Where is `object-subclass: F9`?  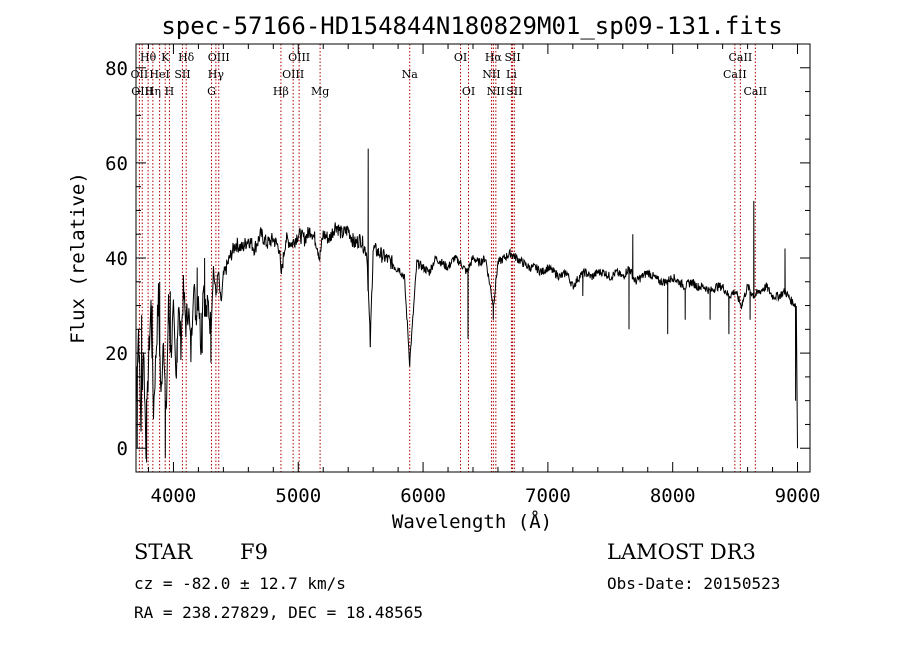
object-subclass: F9 is located at coordinates (254, 552).